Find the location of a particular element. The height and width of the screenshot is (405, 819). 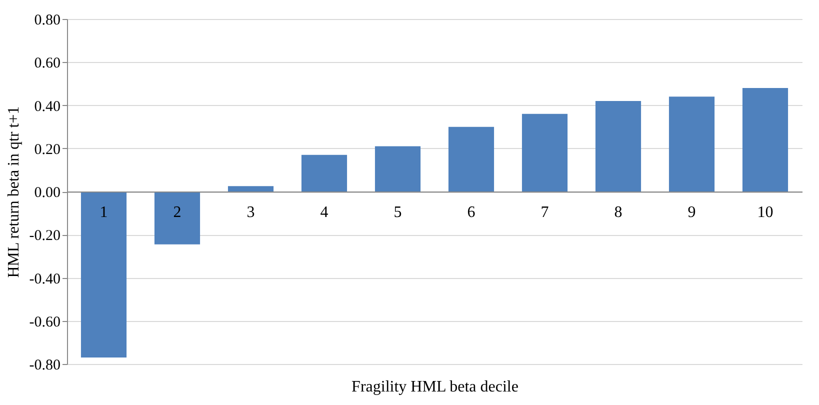

y-tick-label: -0.20 is located at coordinates (44, 236).